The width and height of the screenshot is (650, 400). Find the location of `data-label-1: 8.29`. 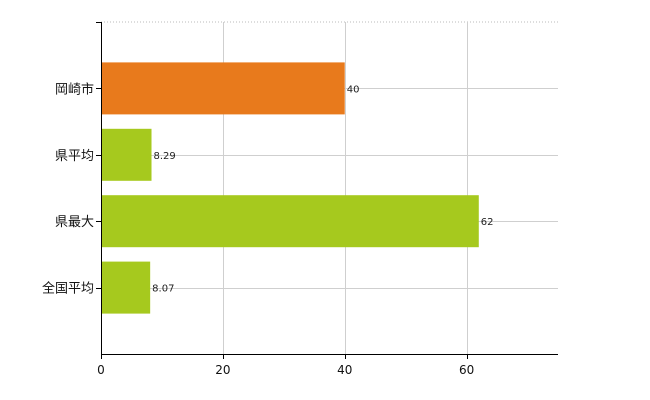

data-label-1: 8.29 is located at coordinates (165, 156).